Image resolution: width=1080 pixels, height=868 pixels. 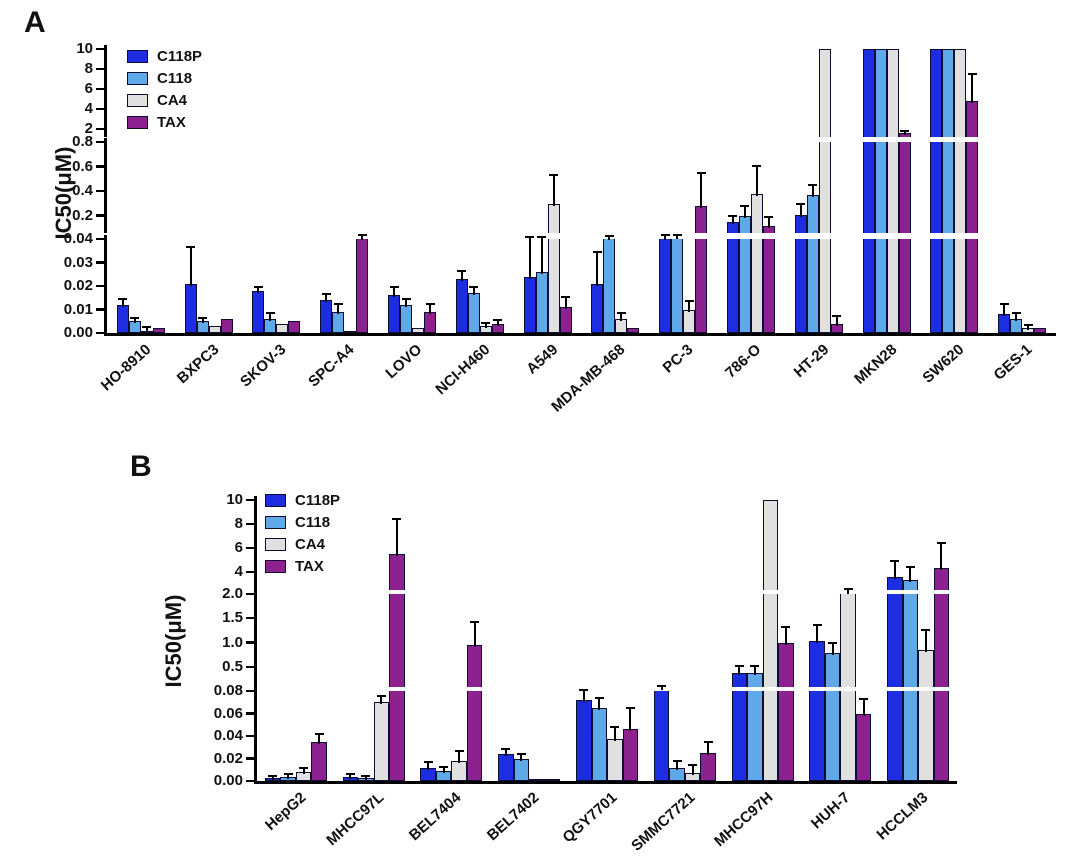 I want to click on error-cap-C118-BEL7402, so click(x=521, y=754).